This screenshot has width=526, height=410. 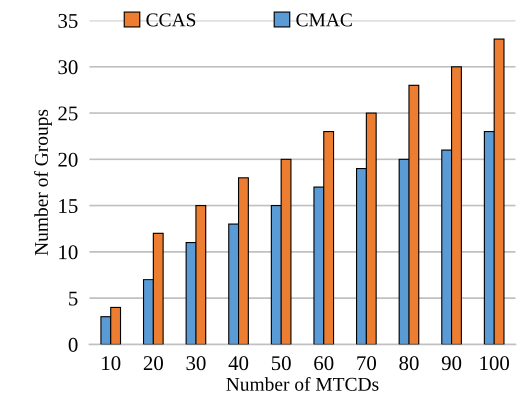 What do you see at coordinates (68, 252) in the screenshot?
I see `y-tick-label: 10` at bounding box center [68, 252].